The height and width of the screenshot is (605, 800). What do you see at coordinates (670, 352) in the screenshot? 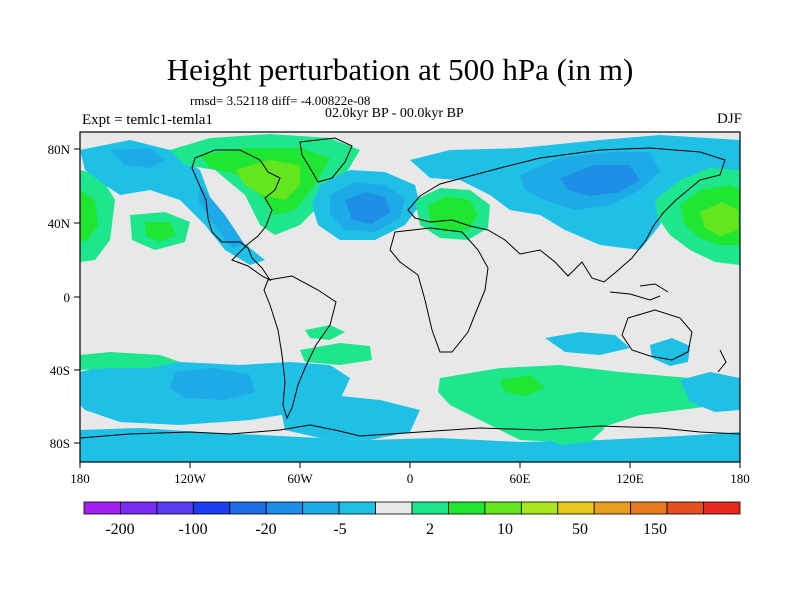
I see `contour-australia-negative` at bounding box center [670, 352].